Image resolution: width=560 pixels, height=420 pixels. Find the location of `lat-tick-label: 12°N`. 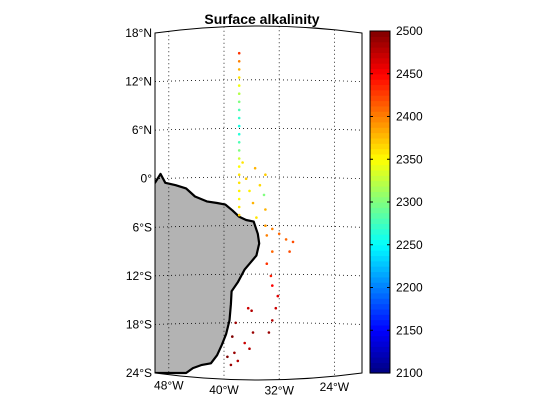

lat-tick-label: 12°N is located at coordinates (138, 82).